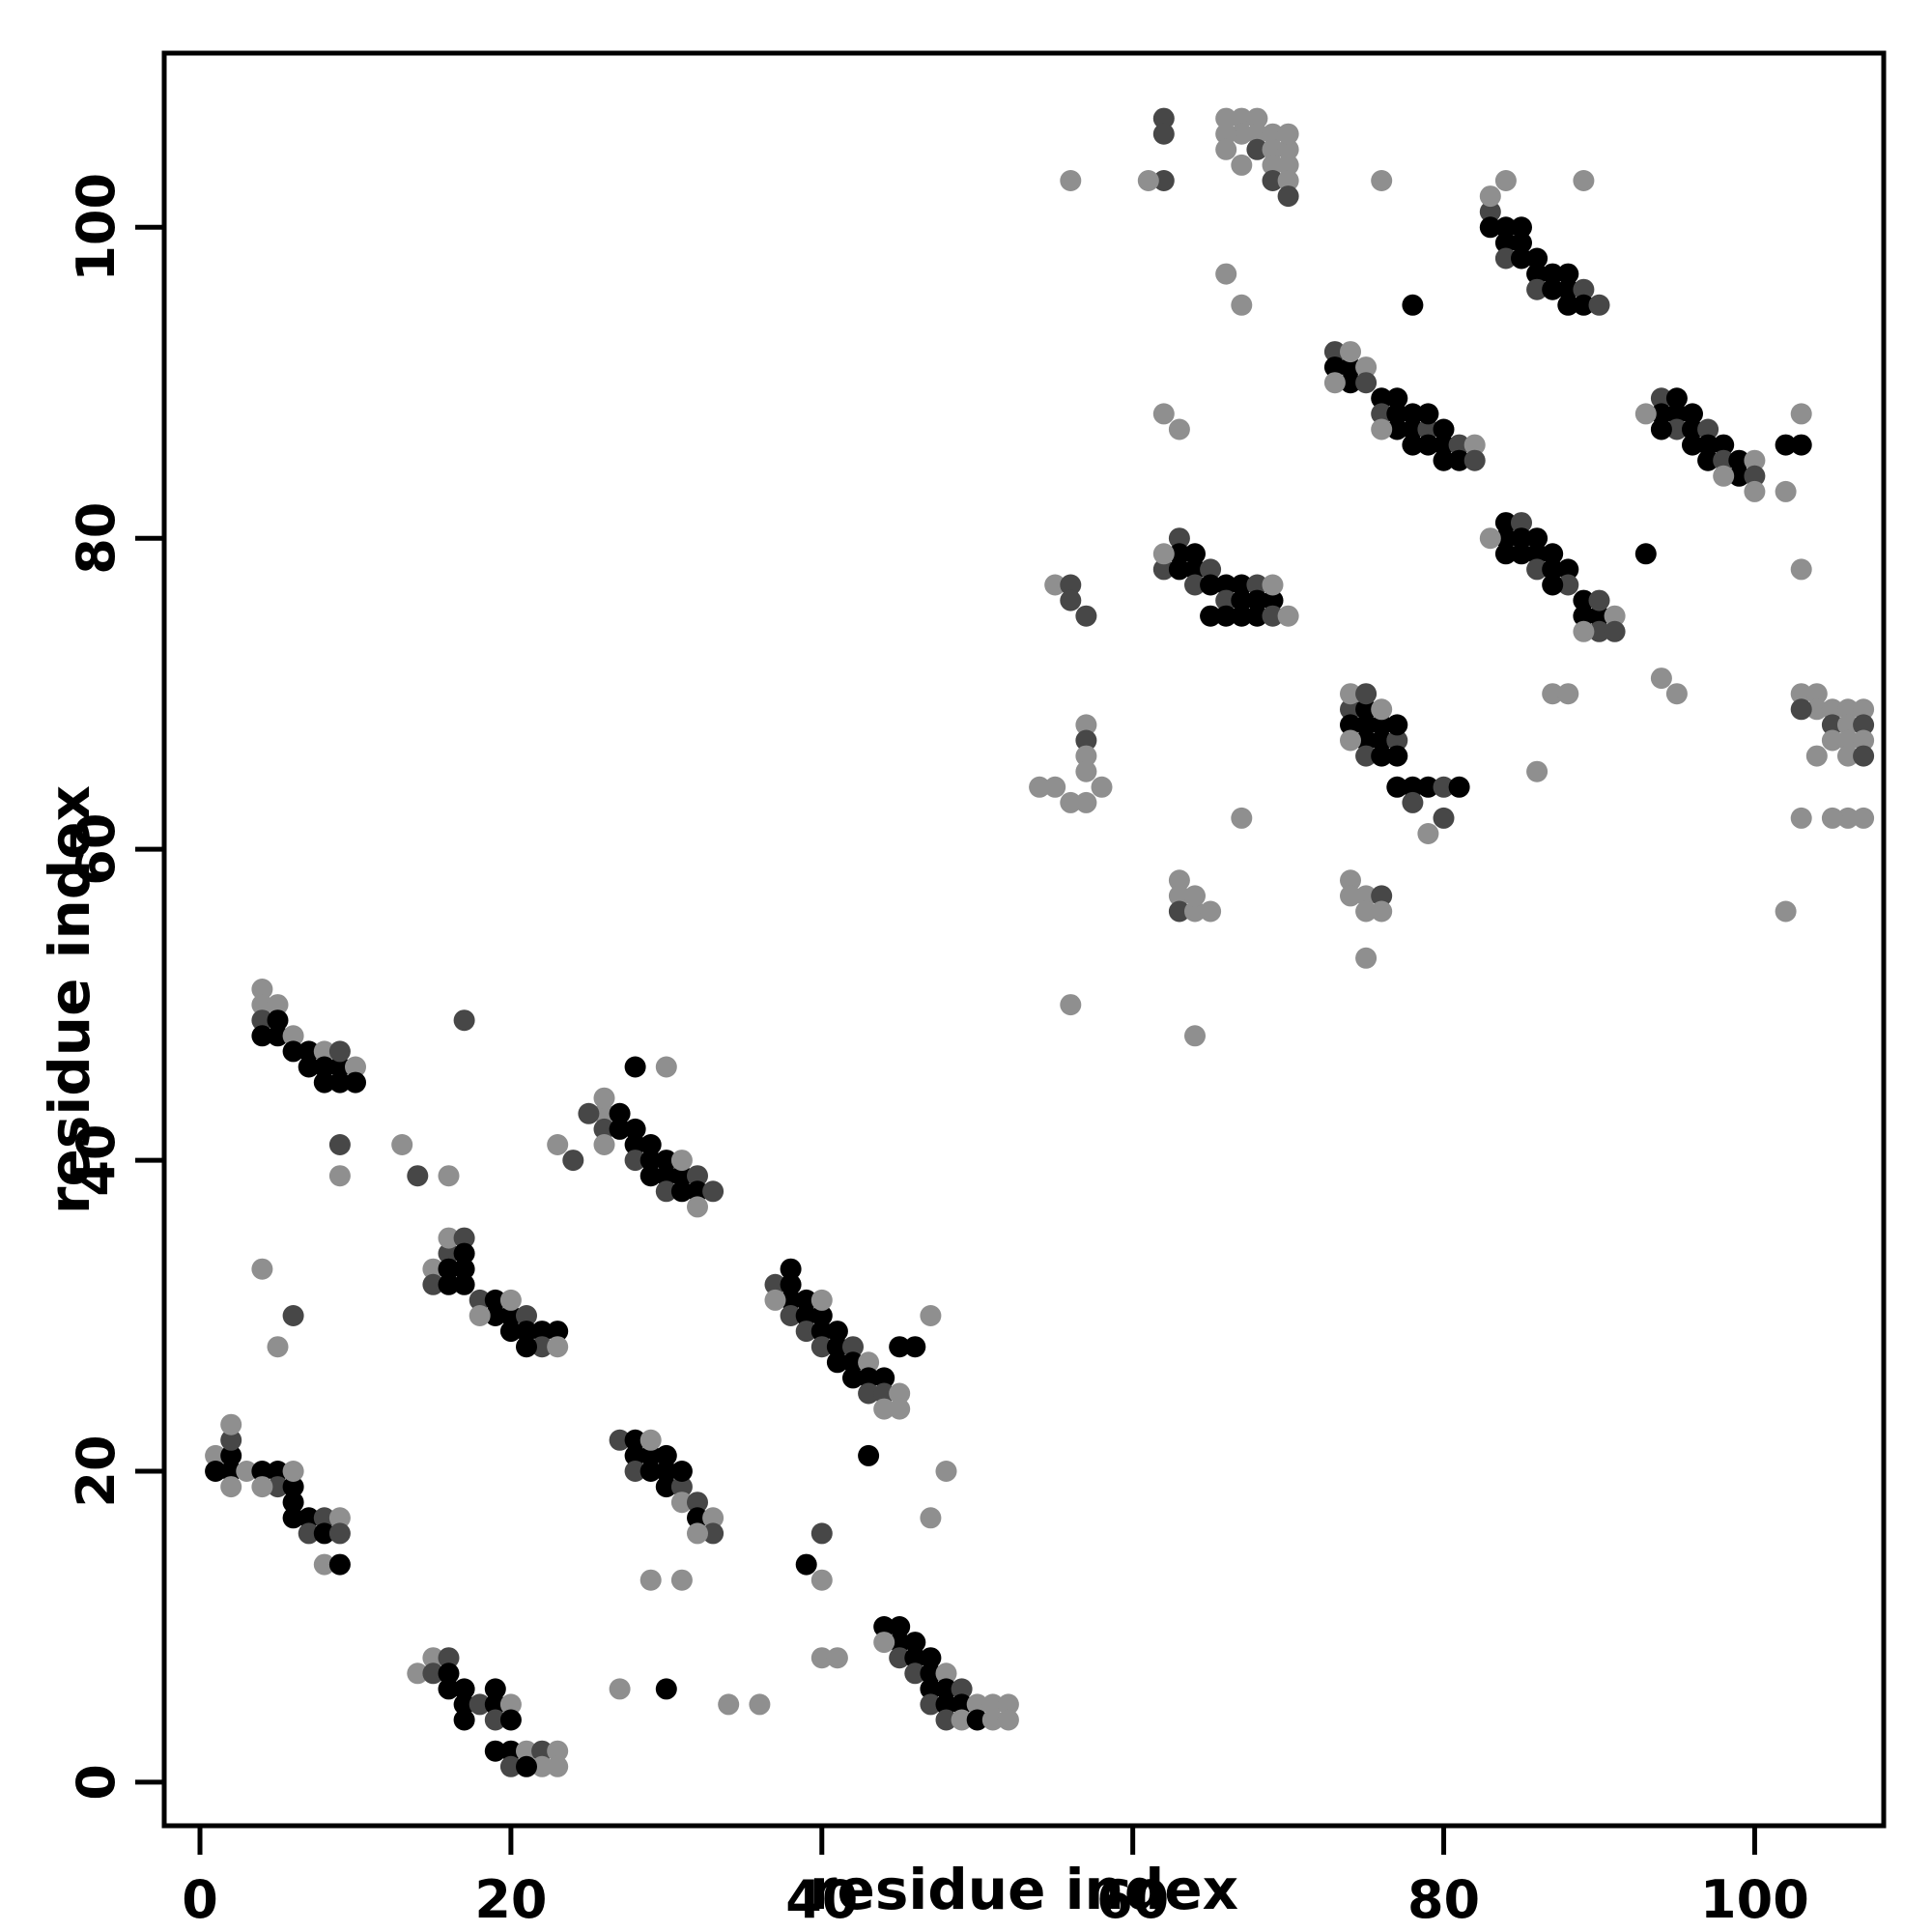  I want to click on y-tick-label: 80, so click(96, 538).